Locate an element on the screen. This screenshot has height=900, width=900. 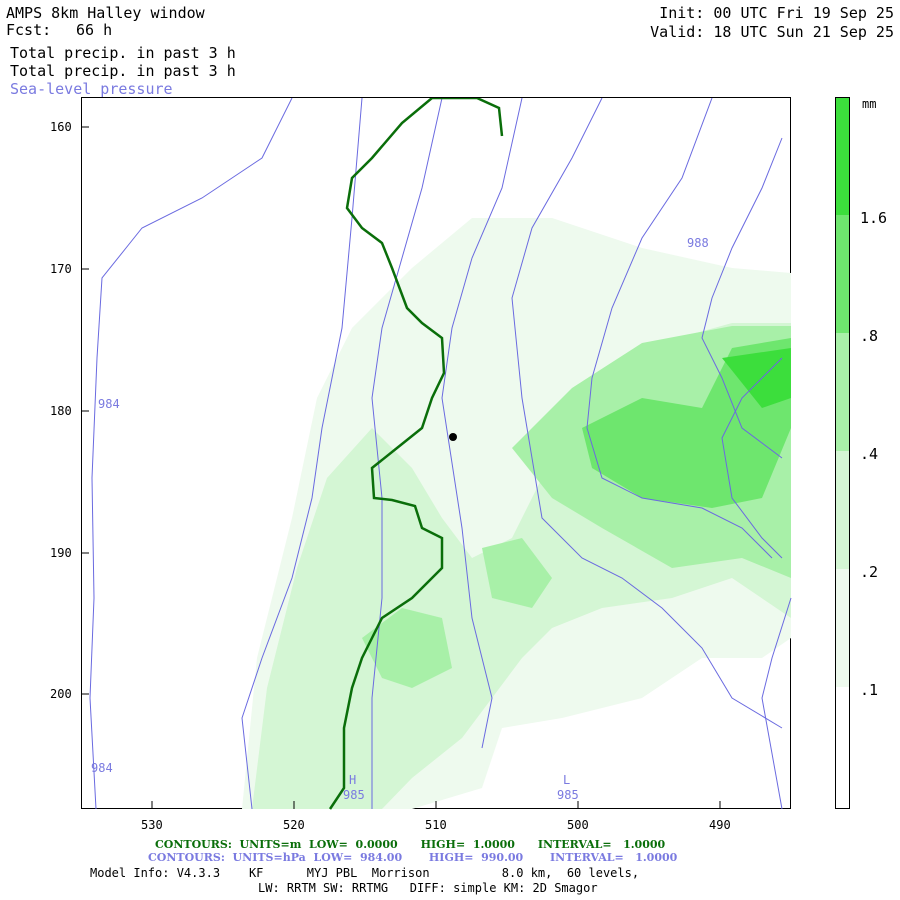
contour-label-984-a: 984 is located at coordinates (109, 404).